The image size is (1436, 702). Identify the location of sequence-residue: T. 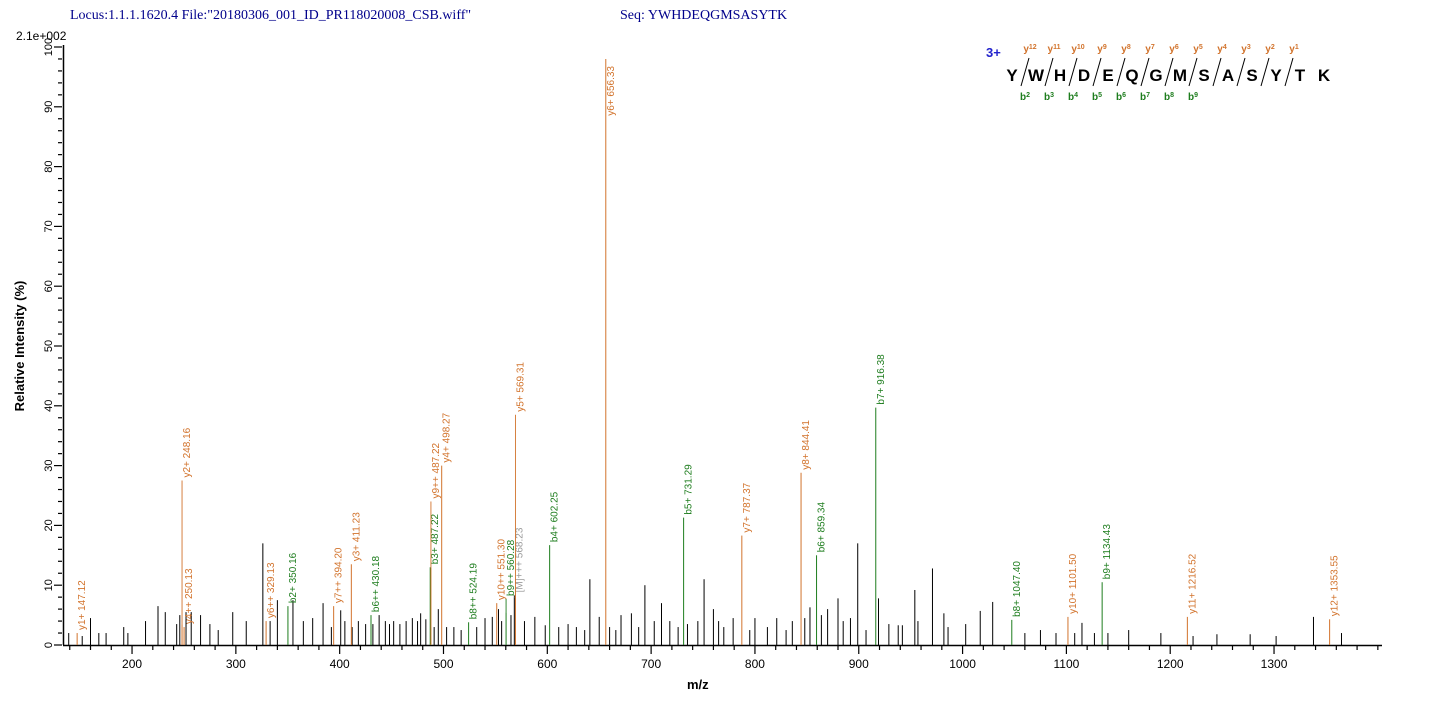
(1300, 75).